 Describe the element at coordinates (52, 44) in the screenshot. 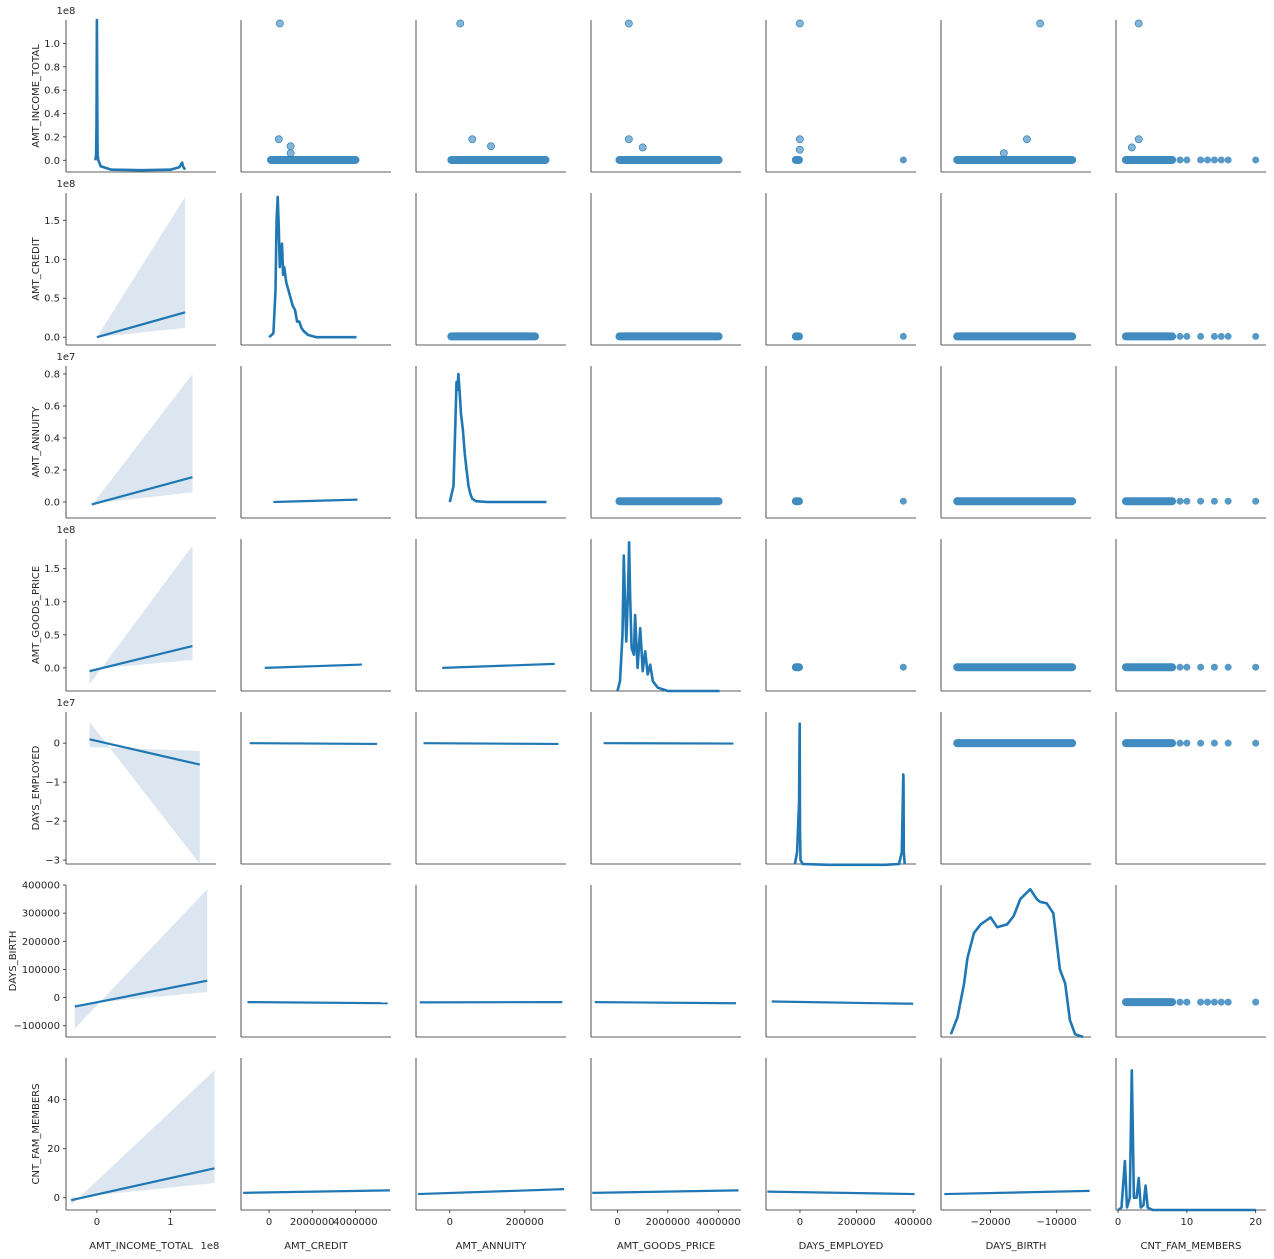

I see `y-tick-label: 1.0` at that location.